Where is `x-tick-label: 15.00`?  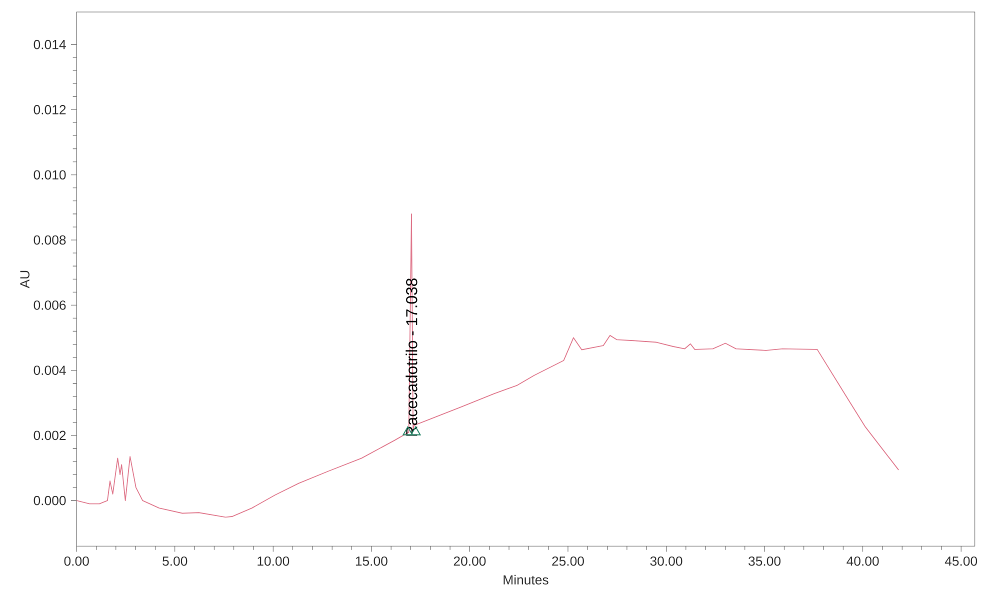 x-tick-label: 15.00 is located at coordinates (372, 561).